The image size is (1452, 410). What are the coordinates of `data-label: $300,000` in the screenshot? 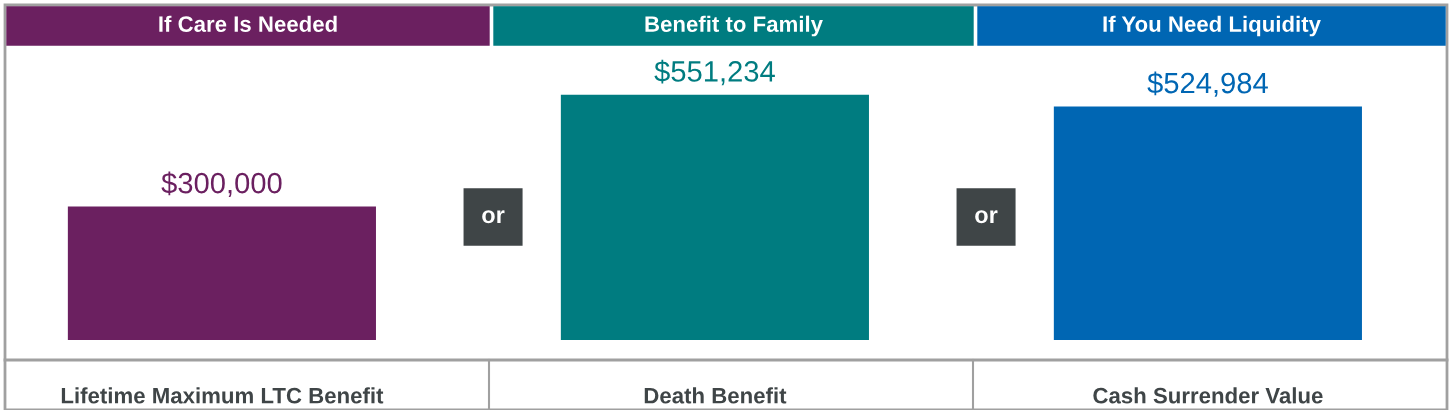 It's located at (221, 184).